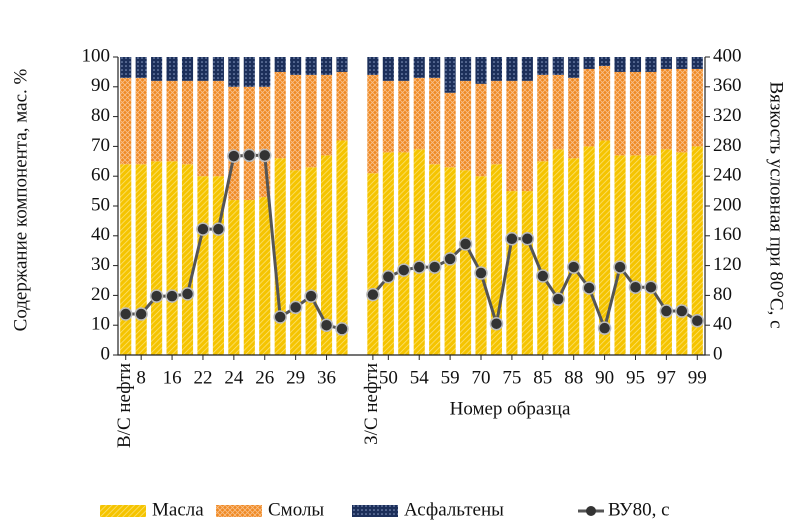 The width and height of the screenshot is (792, 524). Describe the element at coordinates (141, 377) in the screenshot. I see `x-tick-label: 8` at that location.